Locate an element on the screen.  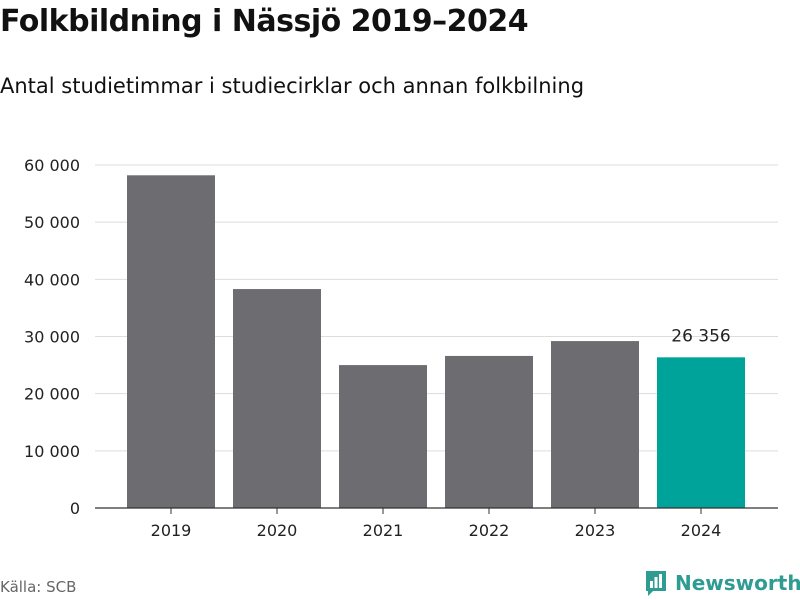
newsworthy-logo-icon is located at coordinates (656, 583).